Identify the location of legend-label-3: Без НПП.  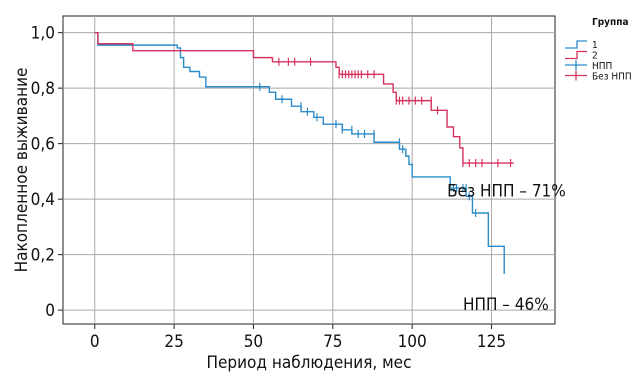
(612, 77).